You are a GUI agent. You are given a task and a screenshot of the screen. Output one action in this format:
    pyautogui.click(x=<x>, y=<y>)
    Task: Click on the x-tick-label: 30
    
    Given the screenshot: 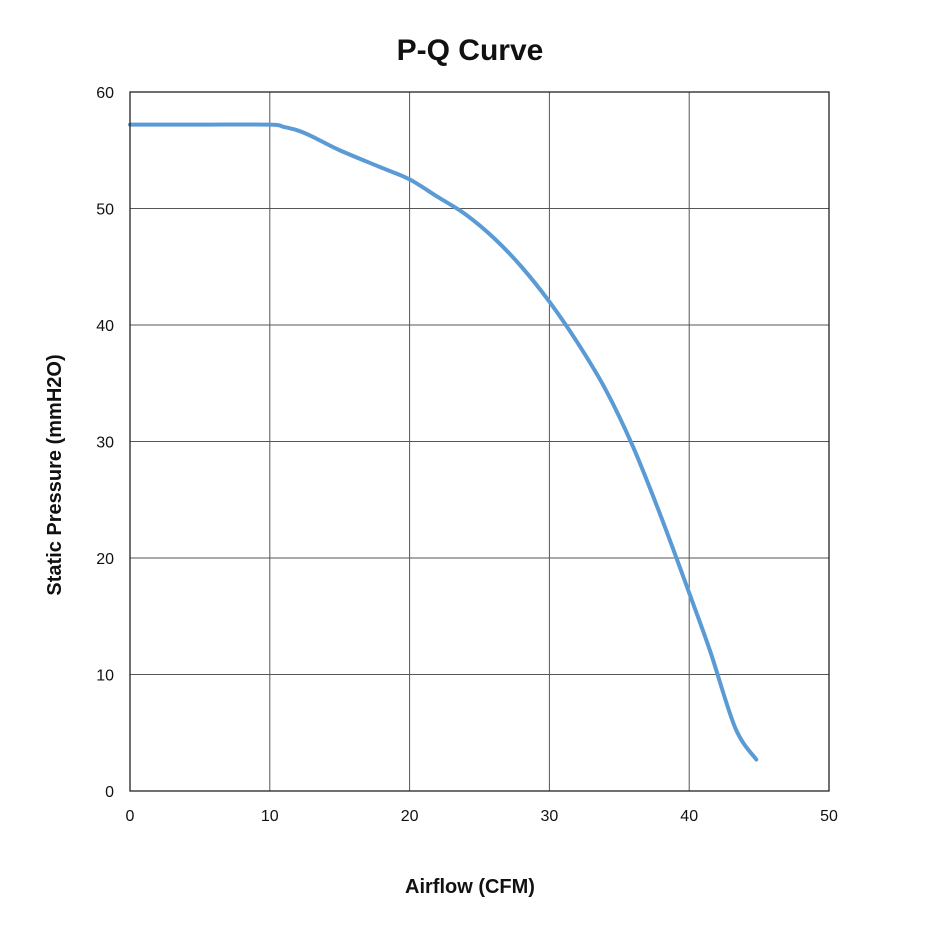 What is the action you would take?
    pyautogui.click(x=550, y=816)
    